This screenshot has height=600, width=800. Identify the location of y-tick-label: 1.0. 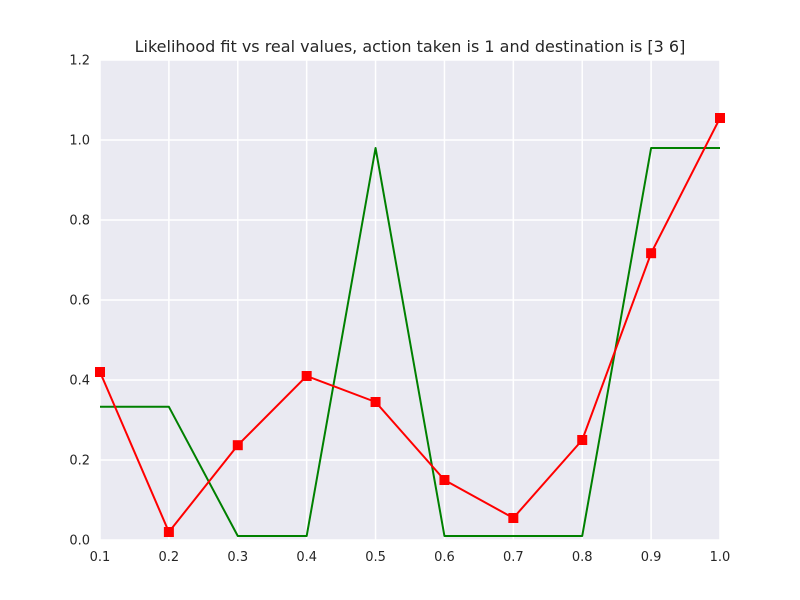
(79, 141).